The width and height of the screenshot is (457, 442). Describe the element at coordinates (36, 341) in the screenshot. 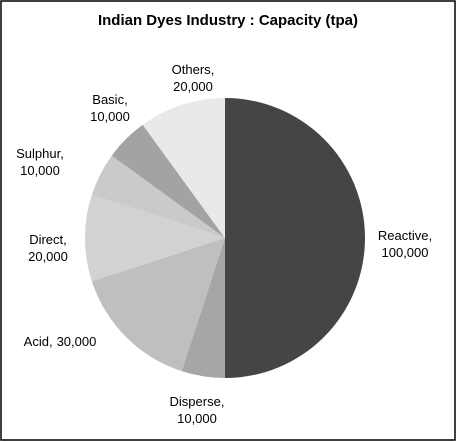

I see `category-name: Acid` at that location.